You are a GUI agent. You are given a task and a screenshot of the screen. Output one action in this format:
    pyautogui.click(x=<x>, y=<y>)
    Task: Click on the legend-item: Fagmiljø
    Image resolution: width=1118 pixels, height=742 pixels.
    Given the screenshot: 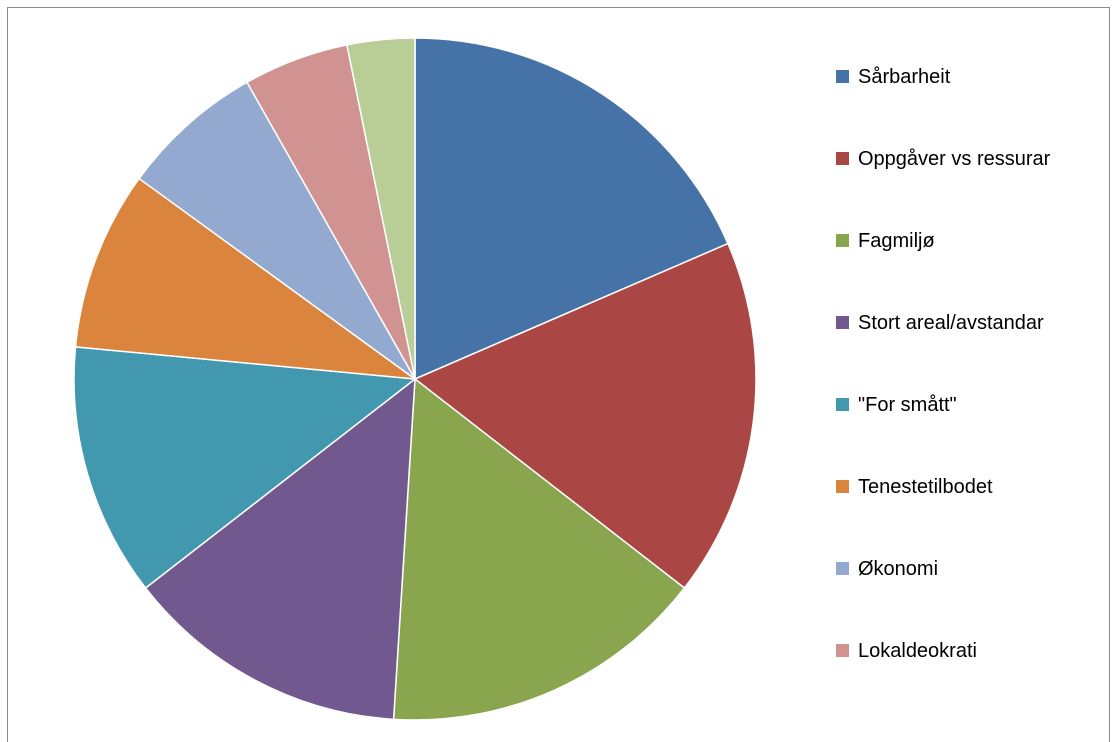 What is the action you would take?
    pyautogui.click(x=971, y=269)
    